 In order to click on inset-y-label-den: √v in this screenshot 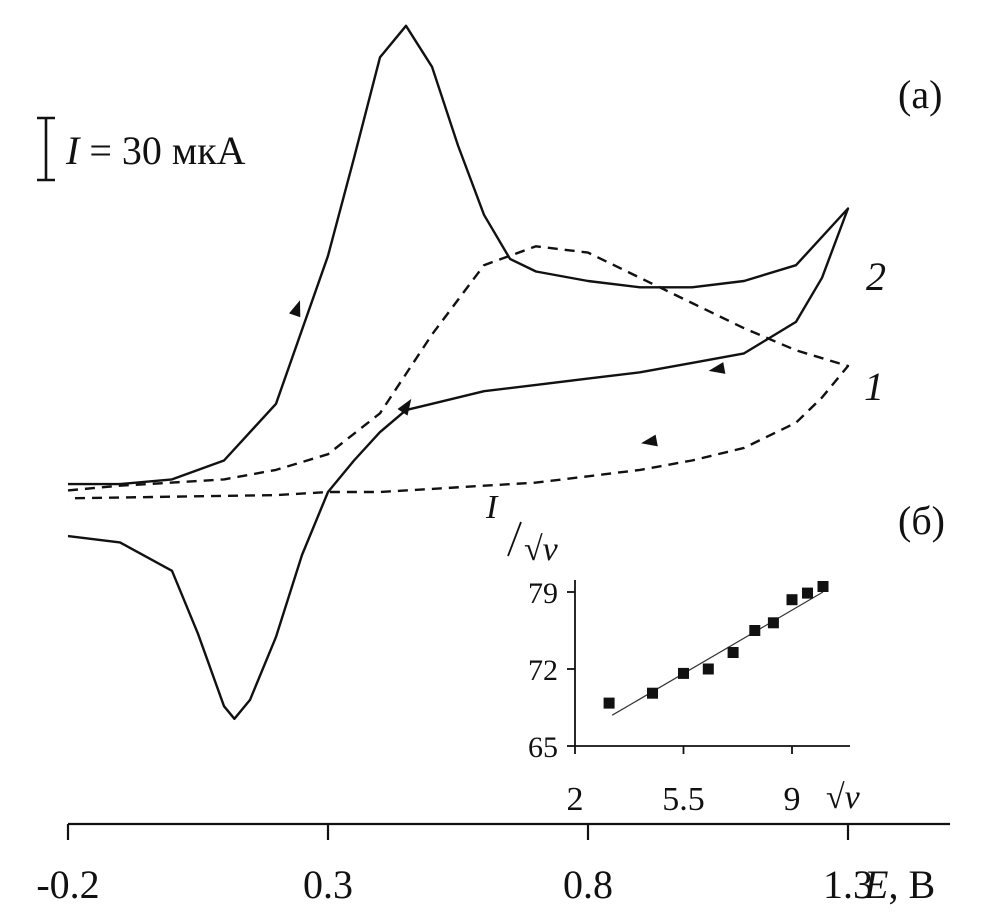, I will do `click(541, 549)`.